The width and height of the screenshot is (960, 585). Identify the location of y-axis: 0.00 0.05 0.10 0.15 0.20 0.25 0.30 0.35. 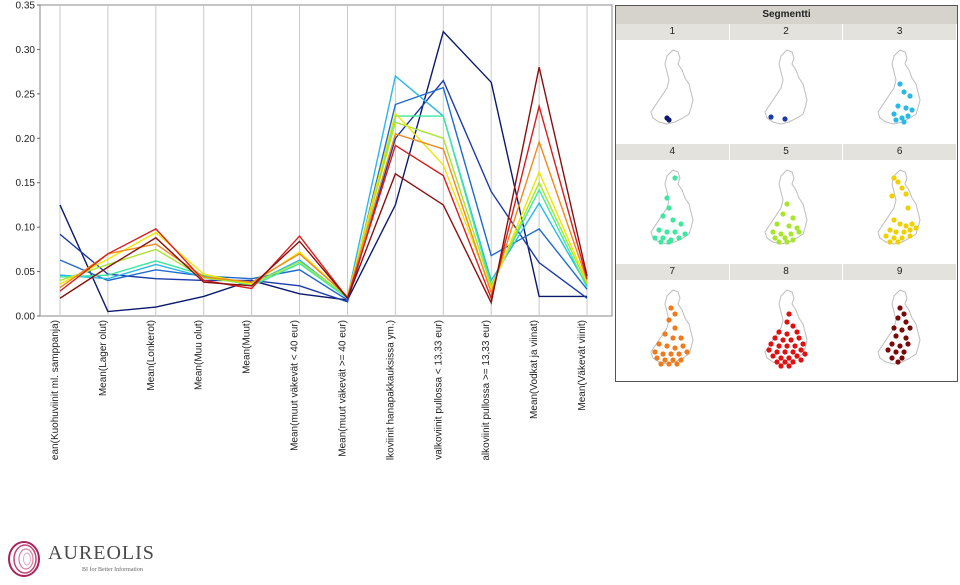
(28, 162).